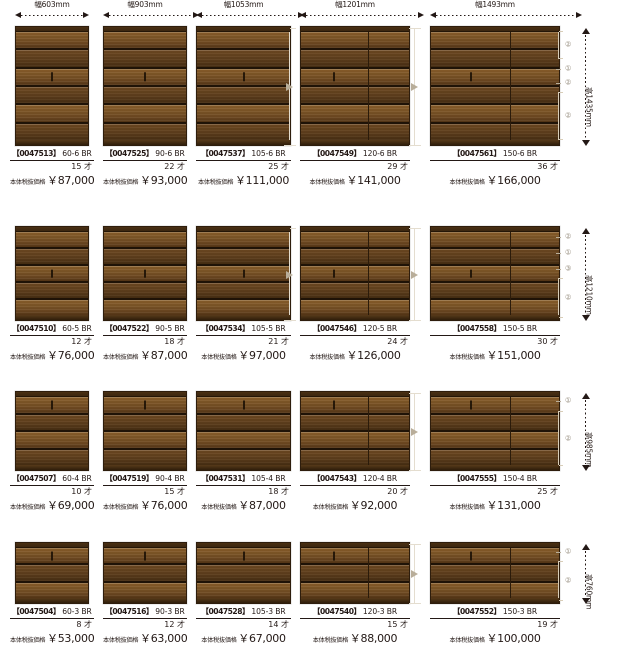 This screenshot has width=620, height=659. Describe the element at coordinates (585, 574) in the screenshot. I see `dotted-line-vertical` at that location.